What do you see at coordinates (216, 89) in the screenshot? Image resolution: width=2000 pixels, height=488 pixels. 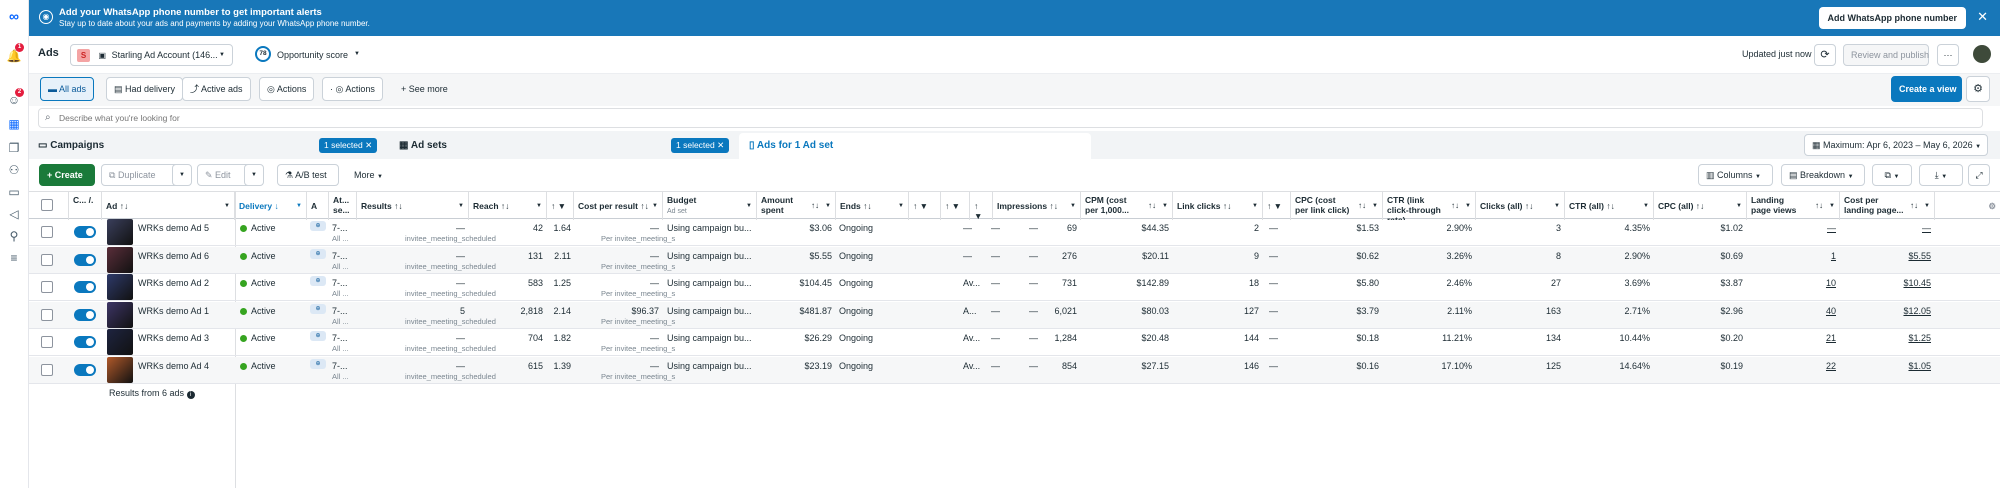 I see `view-active-ads: ⤴ Active ads` at bounding box center [216, 89].